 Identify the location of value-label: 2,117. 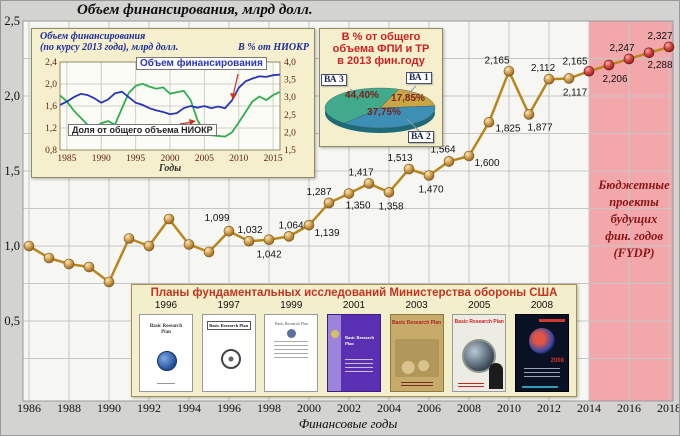
(575, 92).